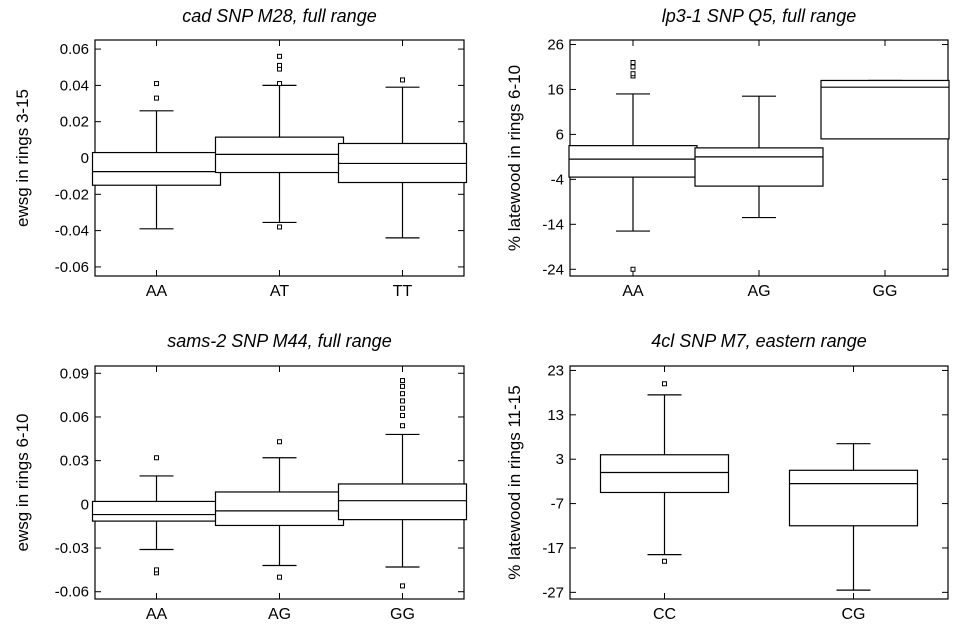  What do you see at coordinates (553, 592) in the screenshot?
I see `y-tick-label: -27` at bounding box center [553, 592].